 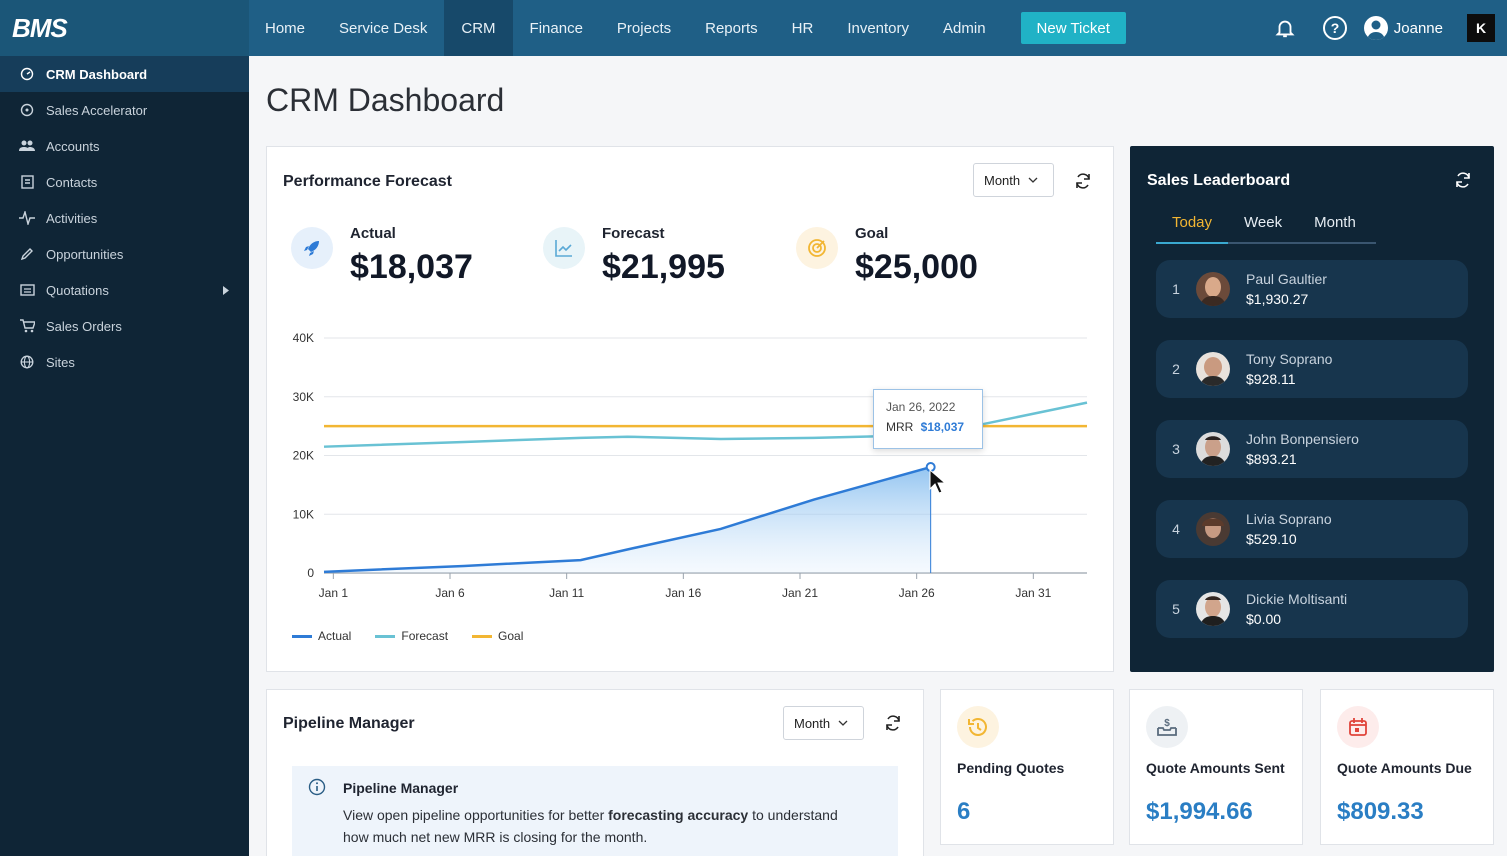 I want to click on tooltip-label: MRR, so click(x=900, y=427).